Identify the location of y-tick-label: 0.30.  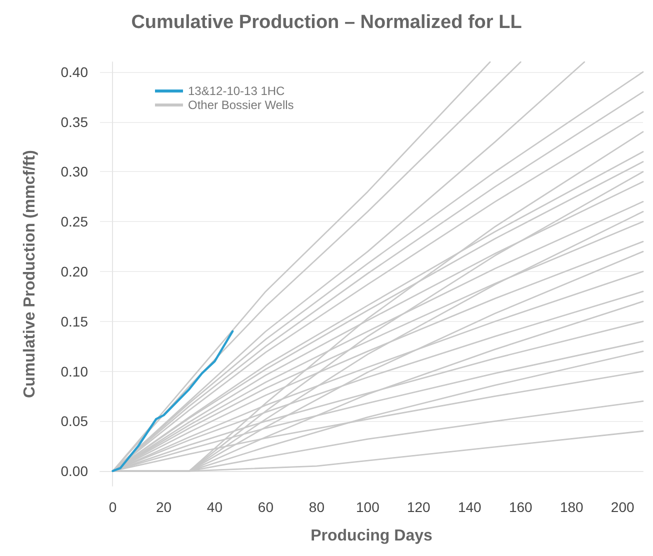
(74, 172).